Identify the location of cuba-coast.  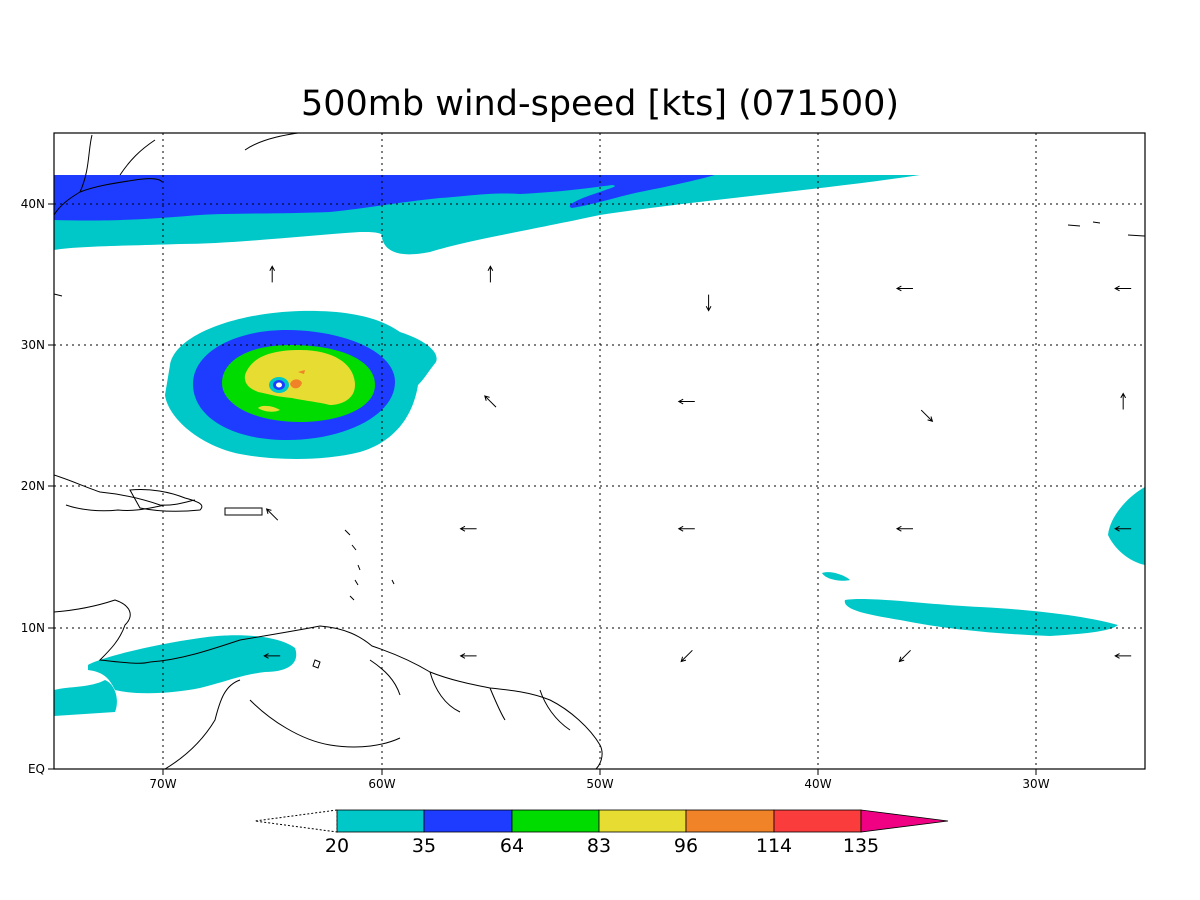
(125, 493).